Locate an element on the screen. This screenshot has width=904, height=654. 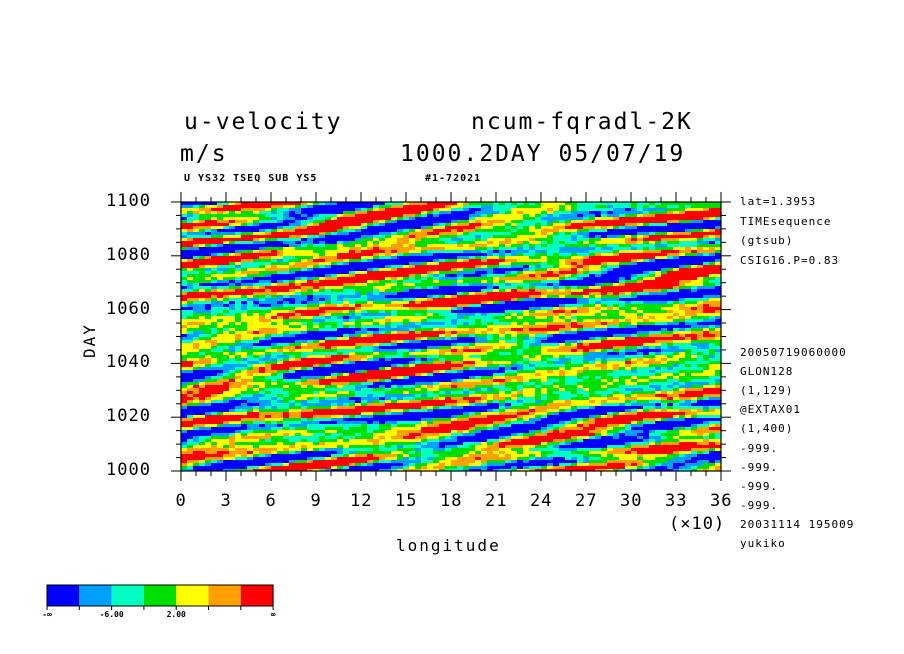
experiment-name: ncum-fqradl-2K is located at coordinates (582, 122).